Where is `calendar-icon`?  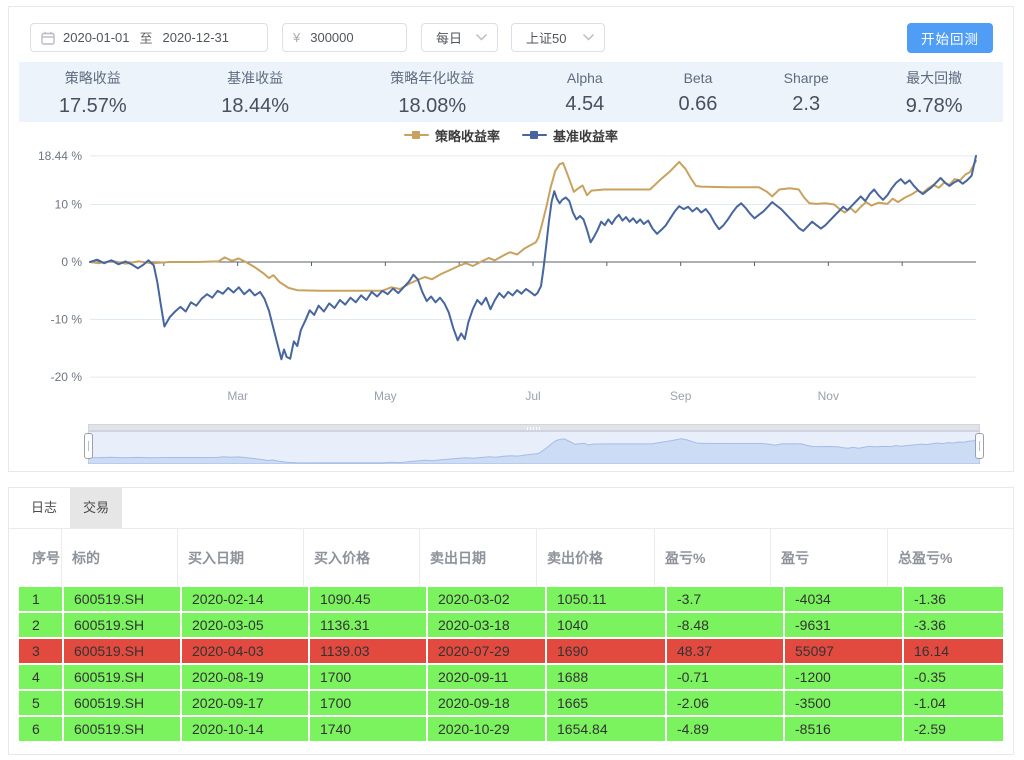 calendar-icon is located at coordinates (48, 38).